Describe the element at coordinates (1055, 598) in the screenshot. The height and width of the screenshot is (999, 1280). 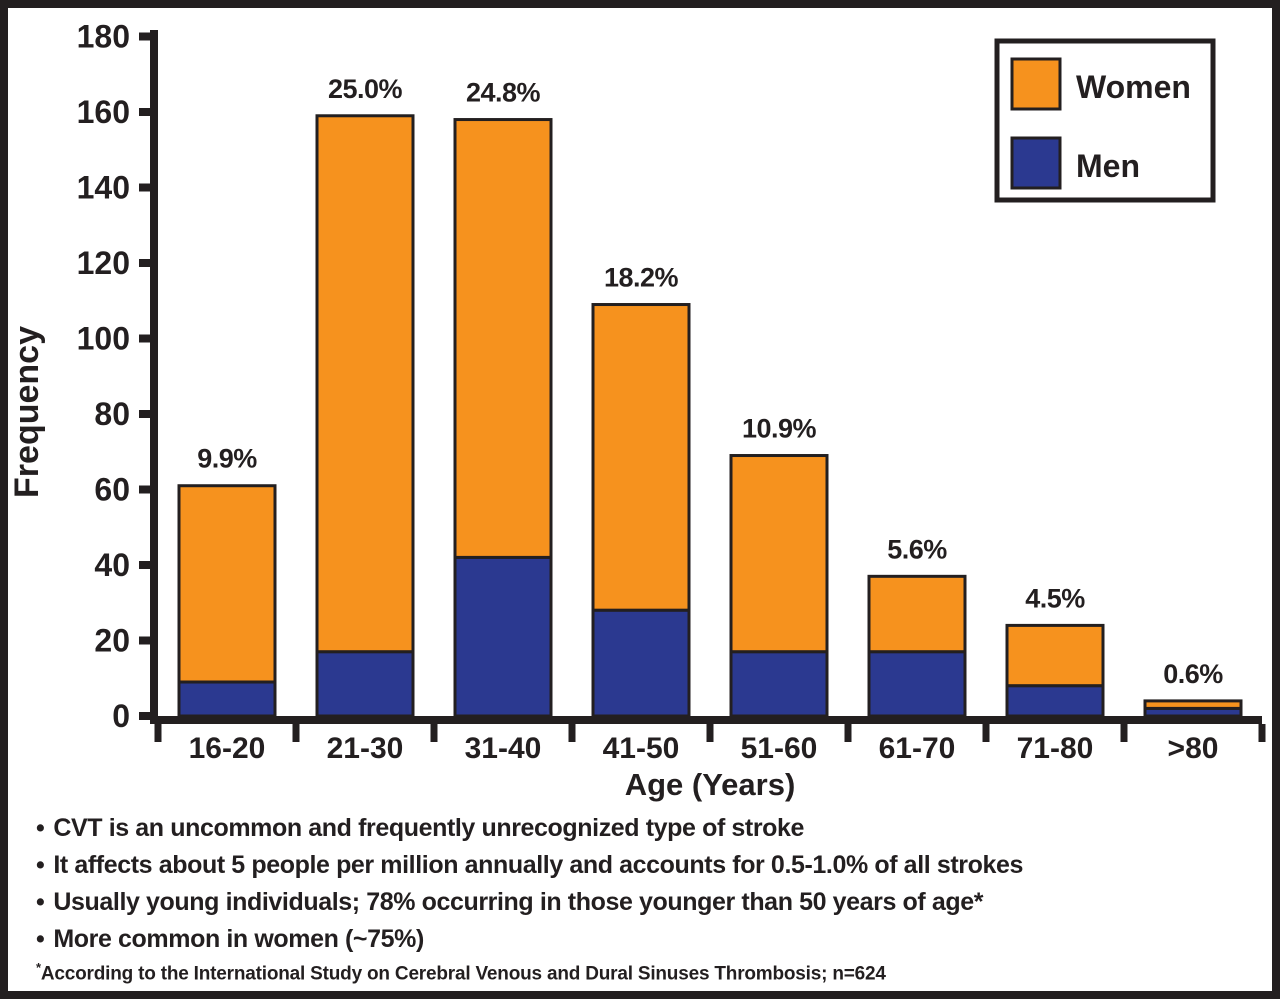
I see `bar-percent-label: 4.5%` at that location.